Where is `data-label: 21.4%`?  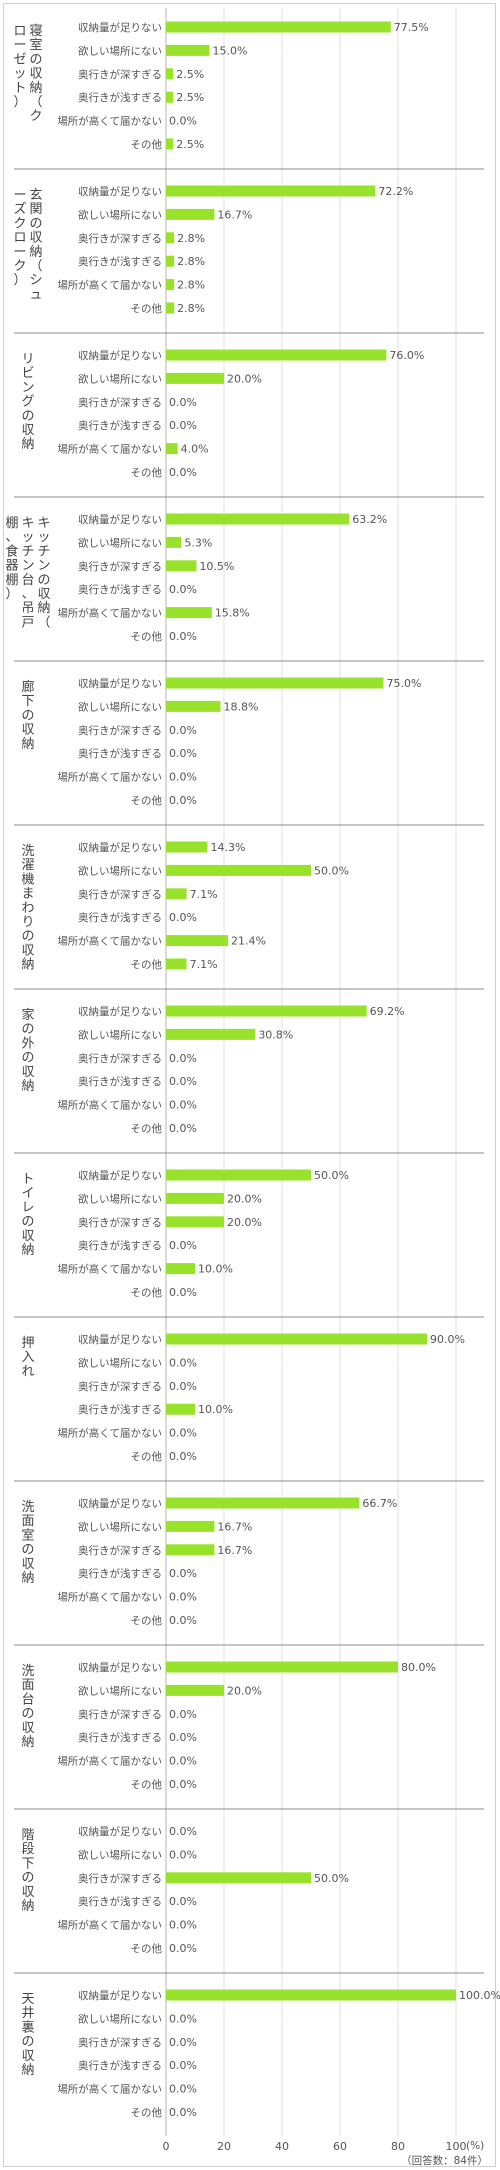 data-label: 21.4% is located at coordinates (248, 941).